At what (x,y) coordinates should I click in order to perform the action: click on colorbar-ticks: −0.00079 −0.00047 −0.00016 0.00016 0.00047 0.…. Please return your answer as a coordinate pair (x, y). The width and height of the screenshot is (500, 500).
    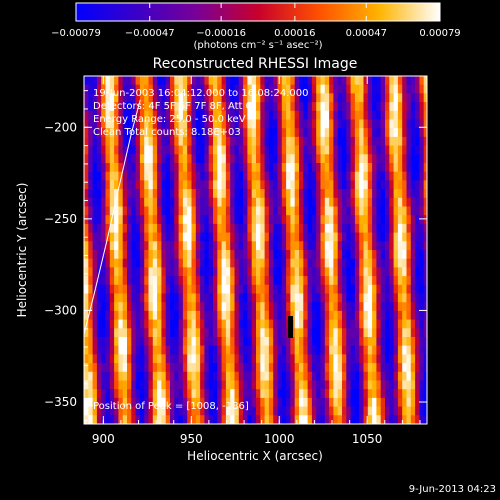
    Looking at the image, I should click on (256, 21).